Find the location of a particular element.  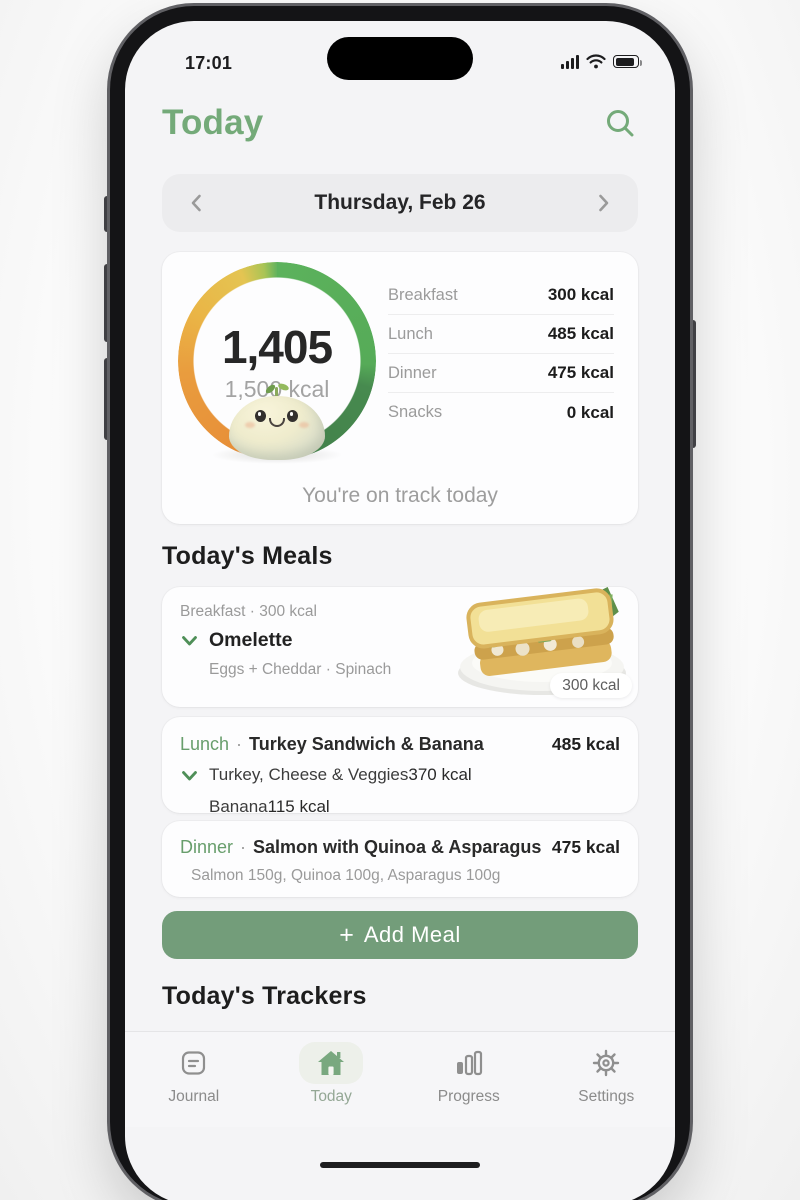

home-icon is located at coordinates (331, 1063).